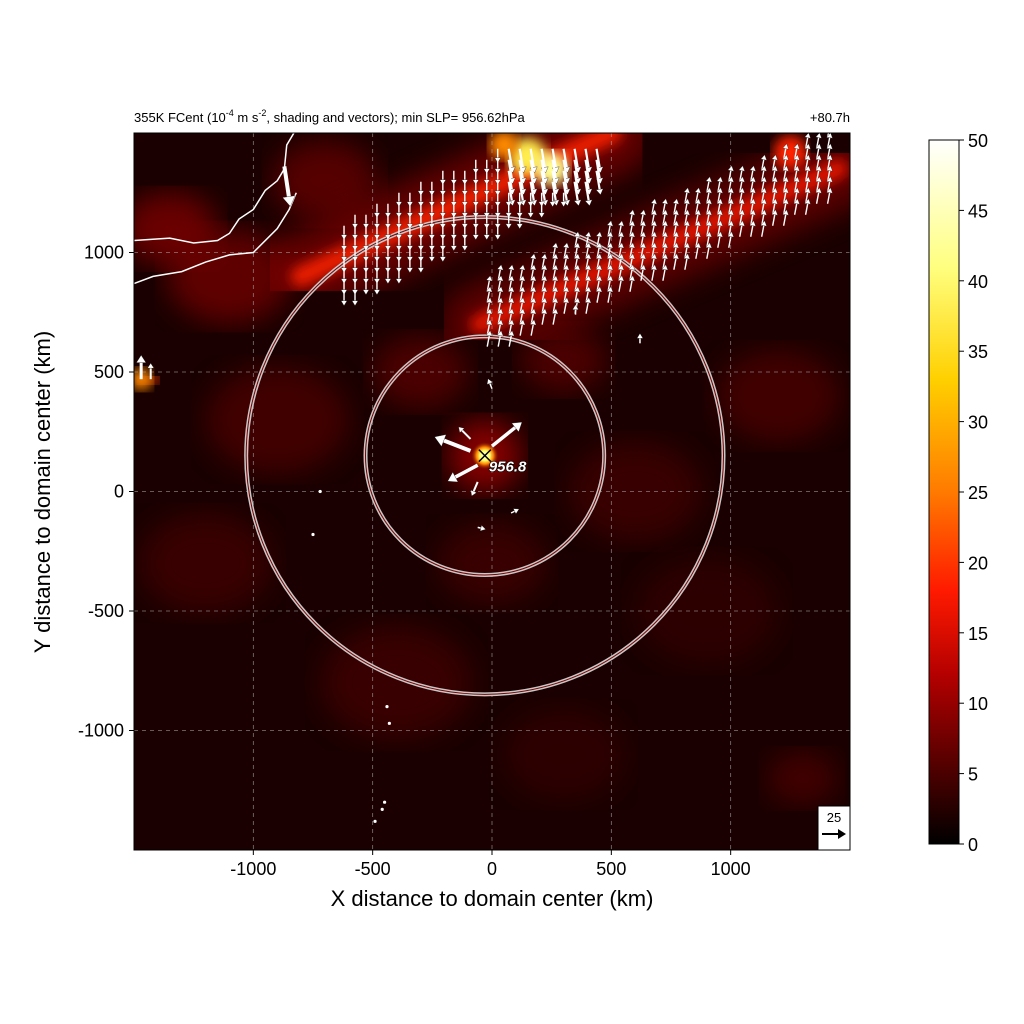  Describe the element at coordinates (709, 245) in the screenshot. I see `vector-northeast-295-head` at that location.